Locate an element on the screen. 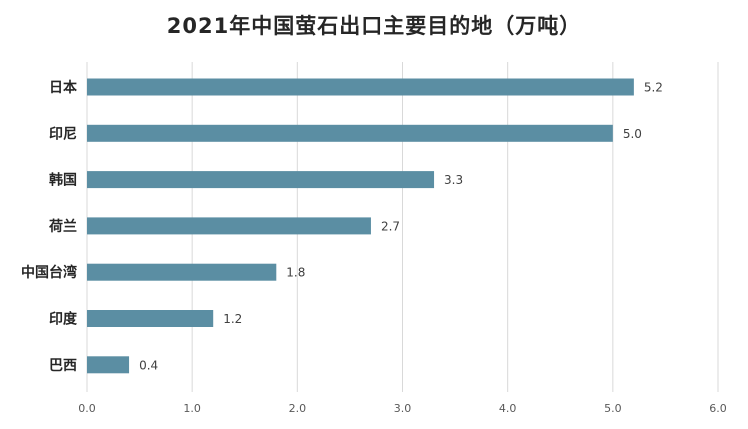 The image size is (748, 429). x-tick-label: 2.0 is located at coordinates (298, 408).